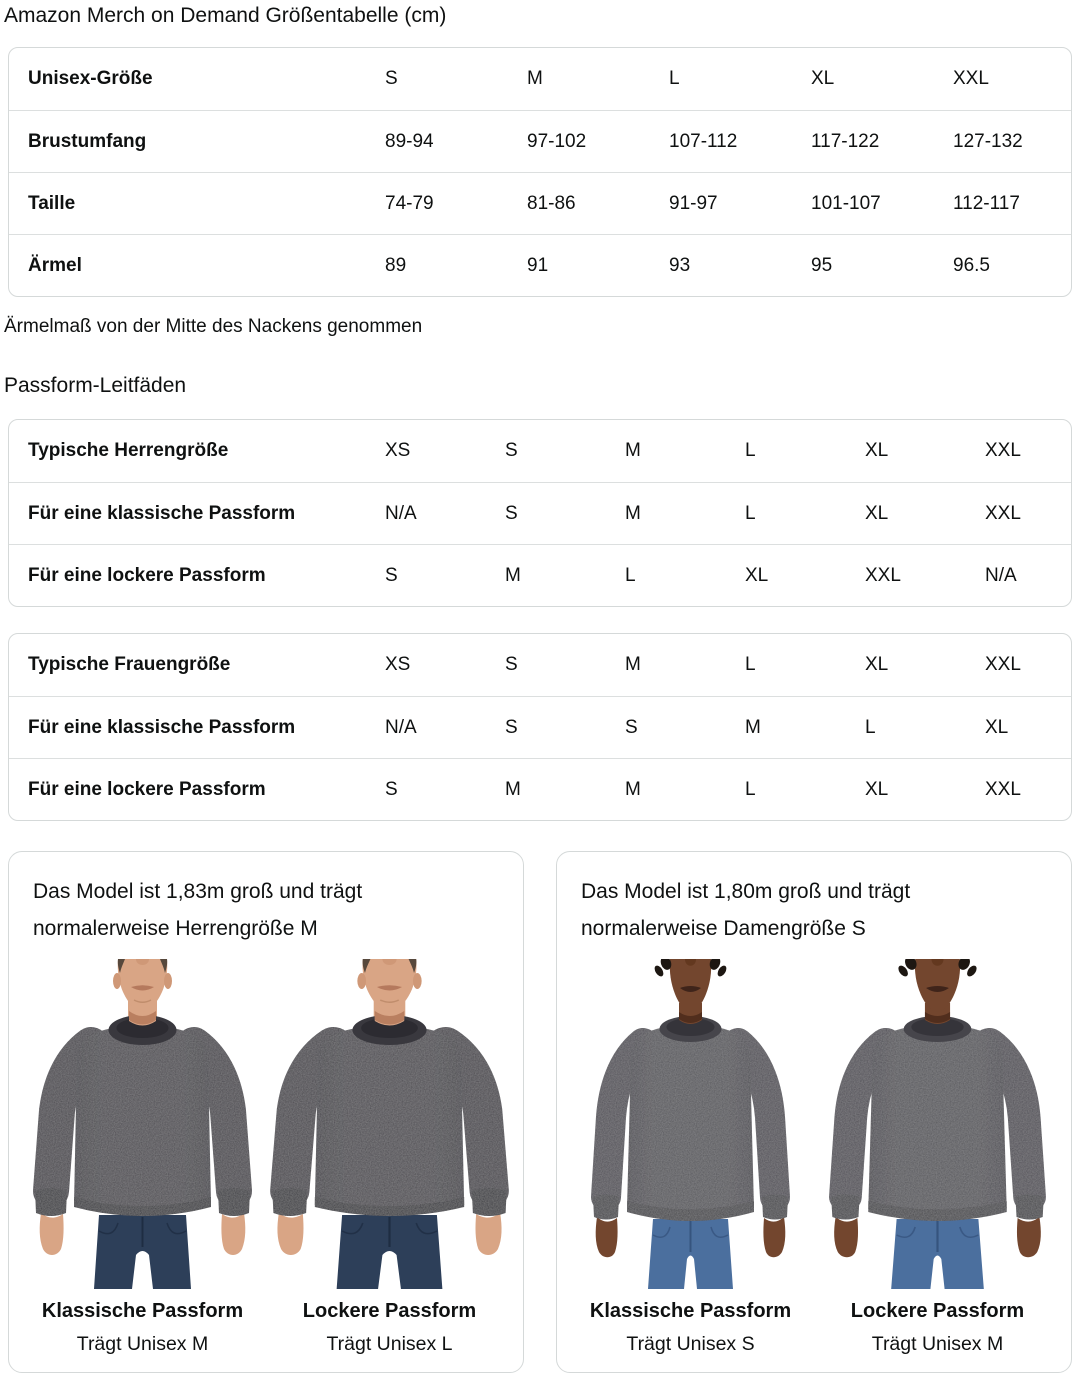  Describe the element at coordinates (845, 141) in the screenshot. I see `size-value: 117-122` at that location.